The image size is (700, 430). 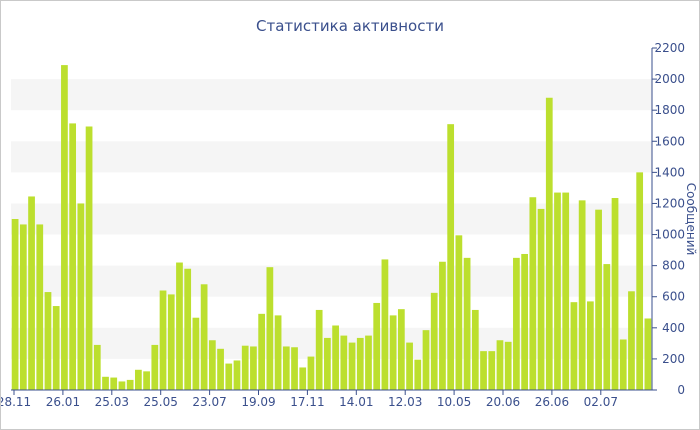 I want to click on x-tick-label: 28.11, so click(x=16, y=402).